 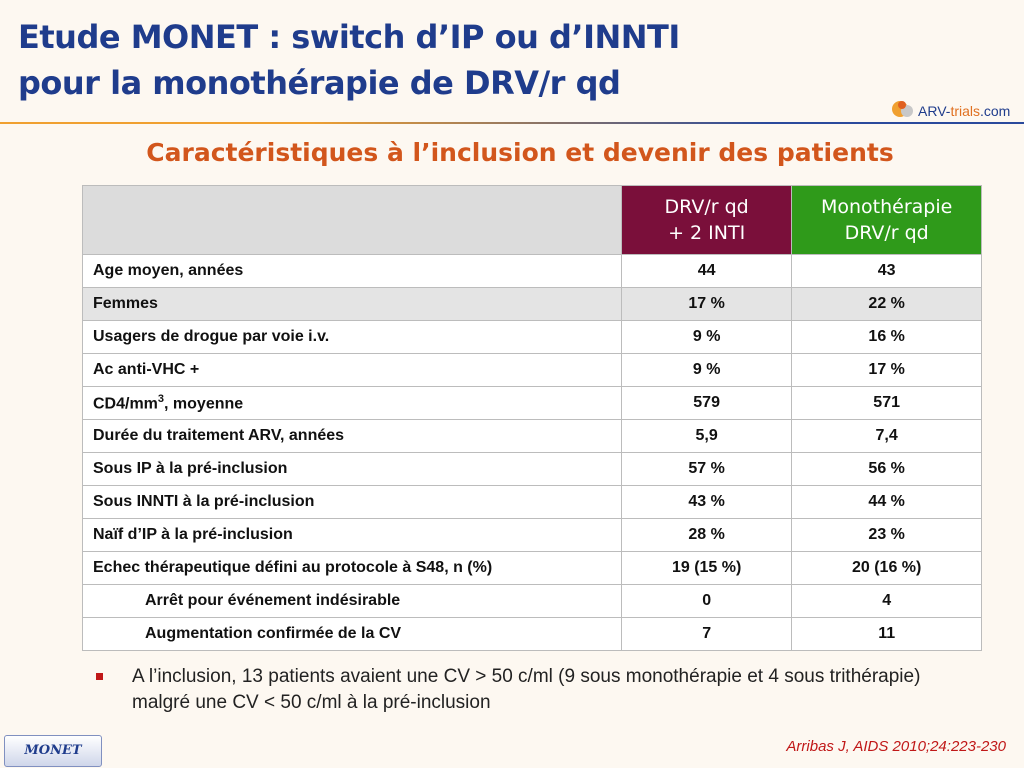 What do you see at coordinates (352, 370) in the screenshot?
I see `row-label: Ac anti-VHC +` at bounding box center [352, 370].